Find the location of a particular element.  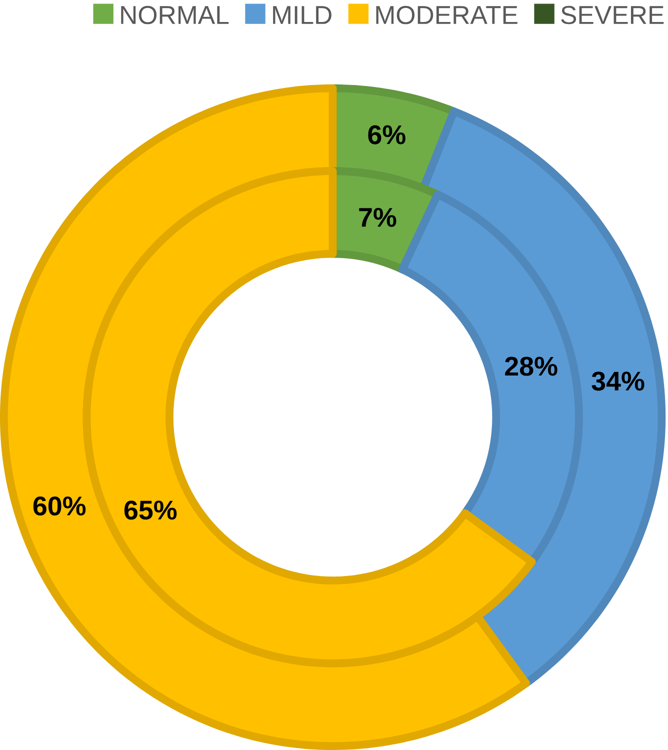

legend-label: NORMAL is located at coordinates (174, 15).